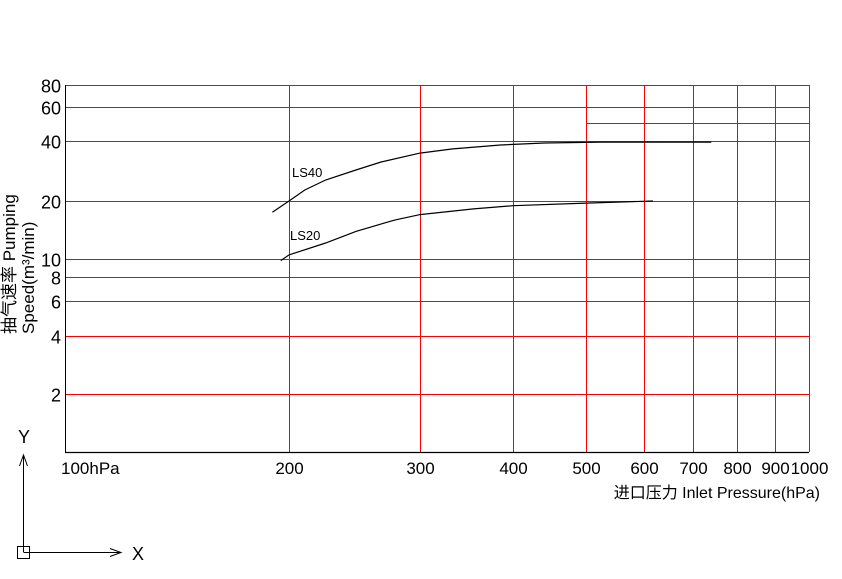 The image size is (842, 579). I want to click on ucs-y-arrow-icon, so click(23, 460).